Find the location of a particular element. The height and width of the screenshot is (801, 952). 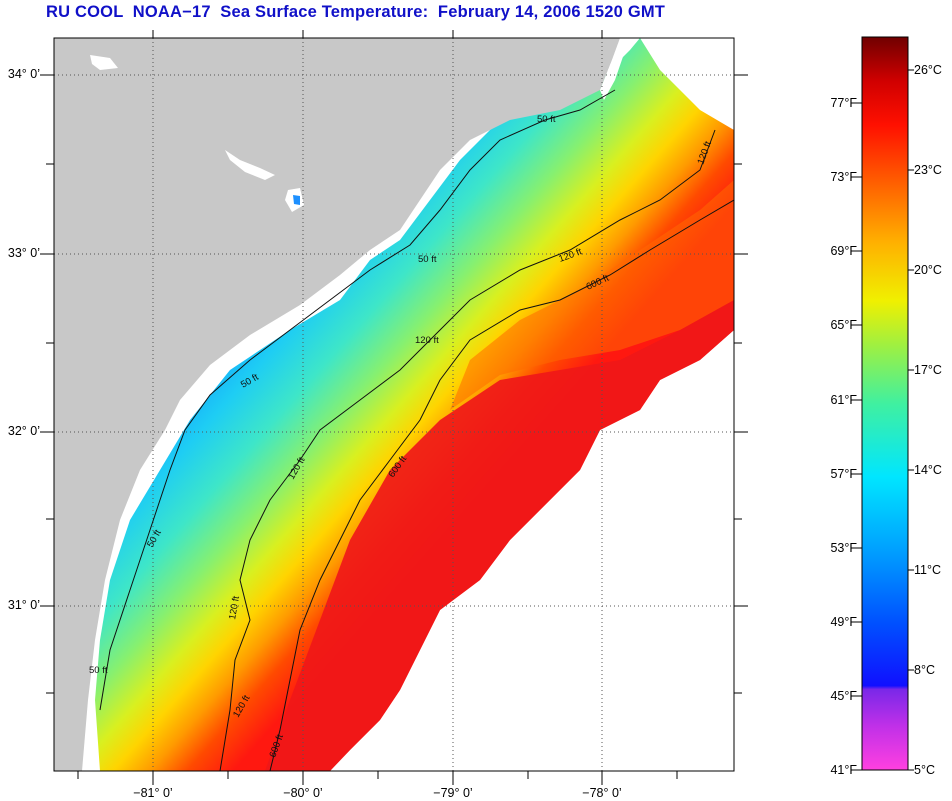

lat-label: 34° 0’ is located at coordinates (23, 74).